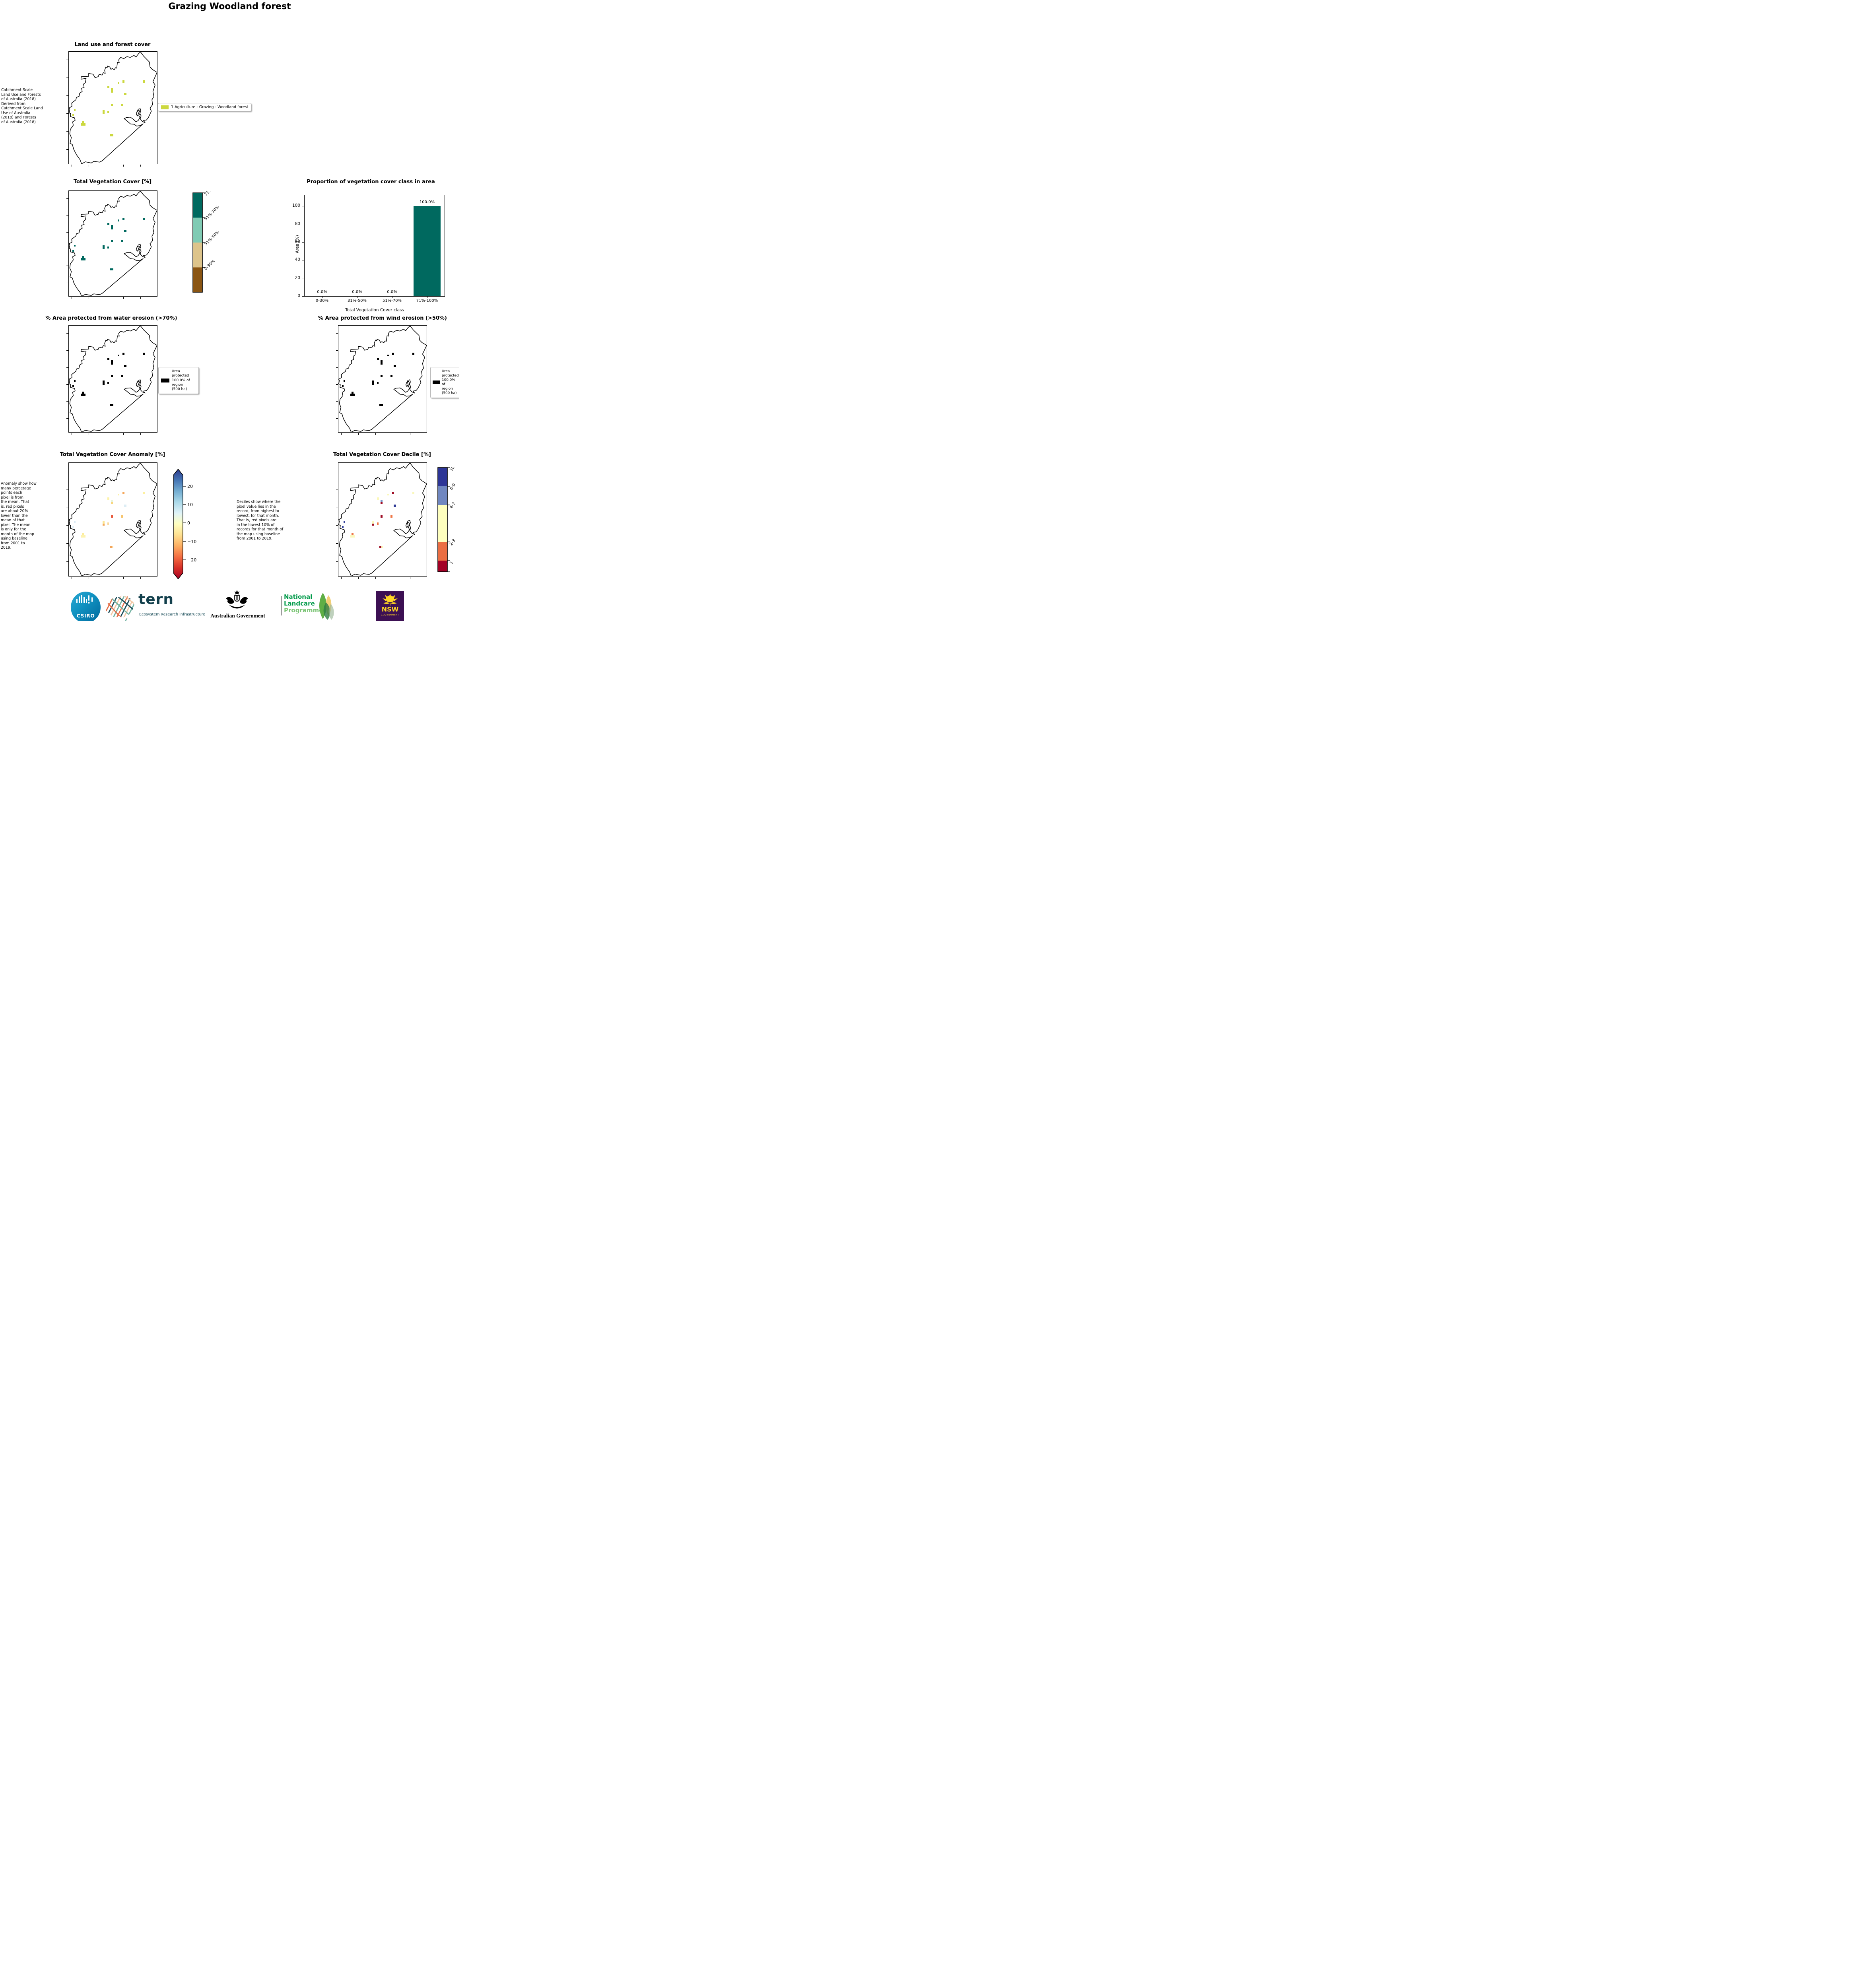  Describe the element at coordinates (184, 524) in the screenshot. I see `anomaly-colorbar: 20 10 0 −10 −20` at that location.